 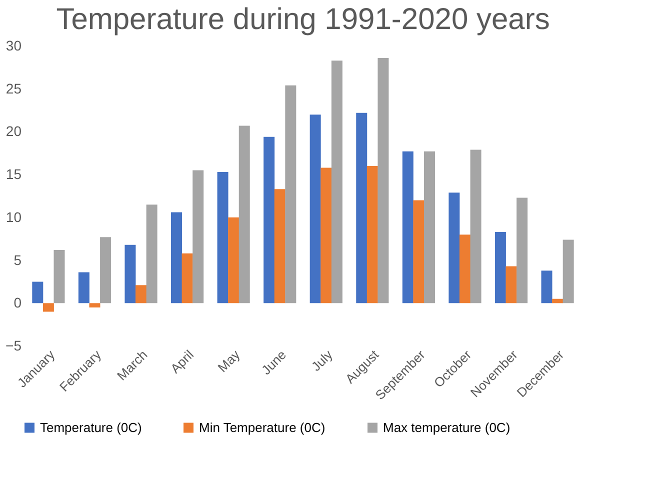 I want to click on y-tick-label: 0, so click(x=18, y=302).